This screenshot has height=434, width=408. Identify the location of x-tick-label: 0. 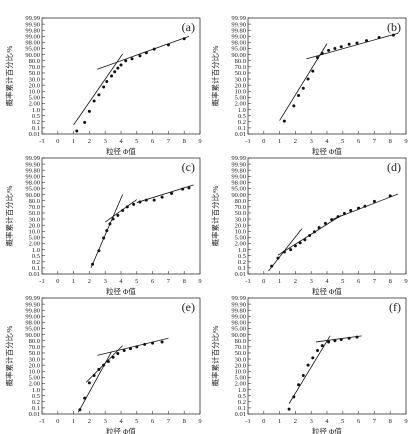
(263, 281).